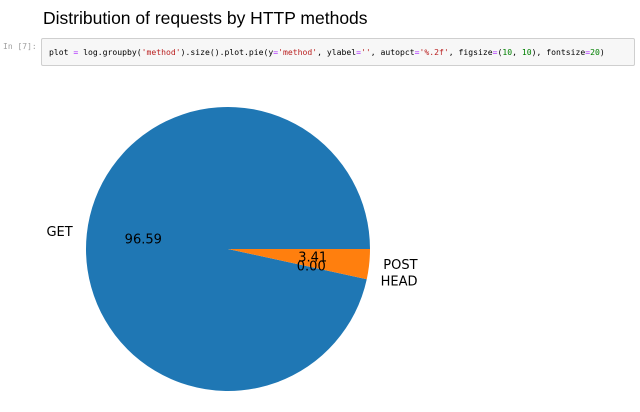 This screenshot has width=640, height=412. Describe the element at coordinates (119, 52) in the screenshot. I see `code-token: groupby` at that location.